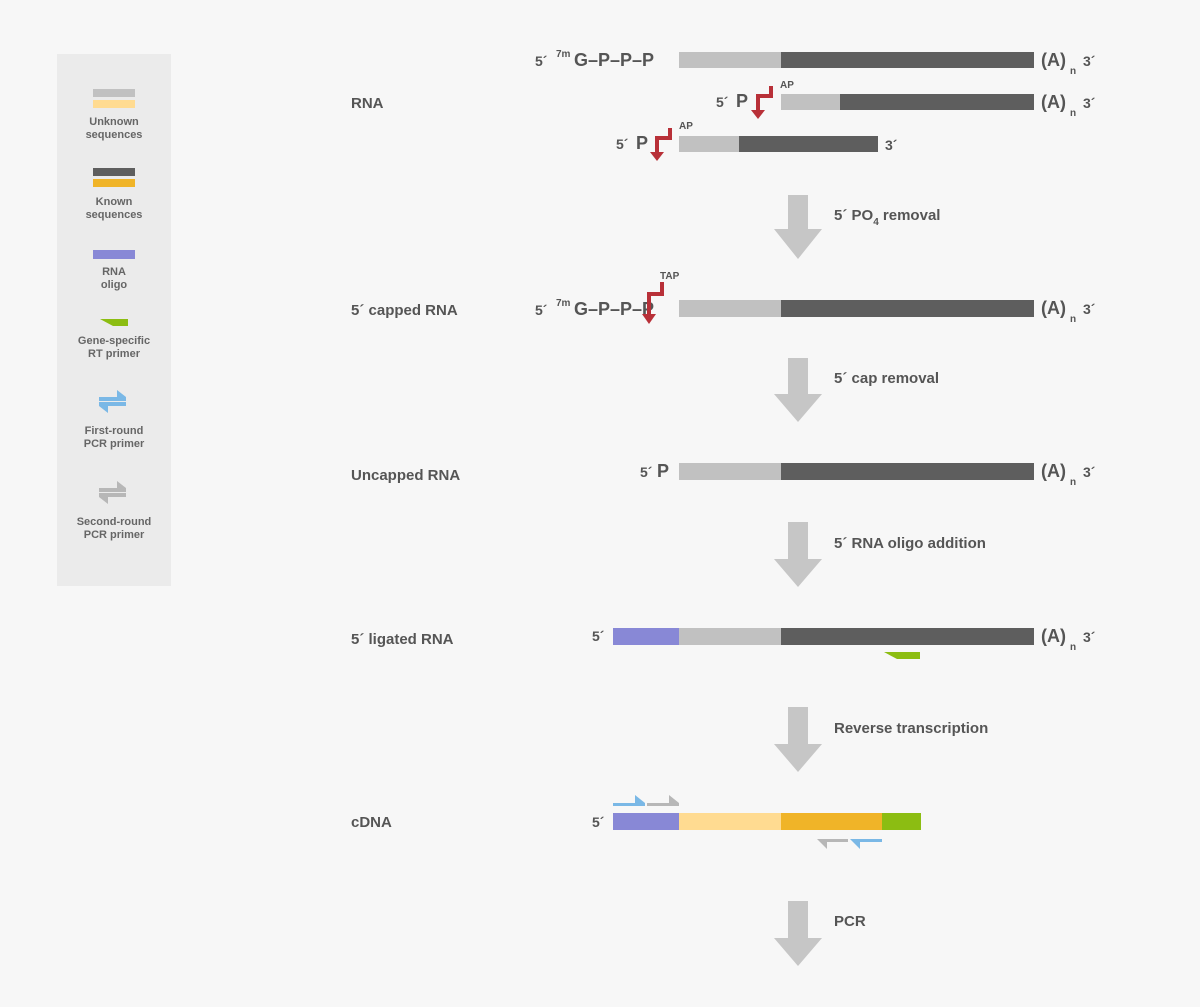  I want to click on step-label-oligo: 5´ RNA oligo addition, so click(910, 543).